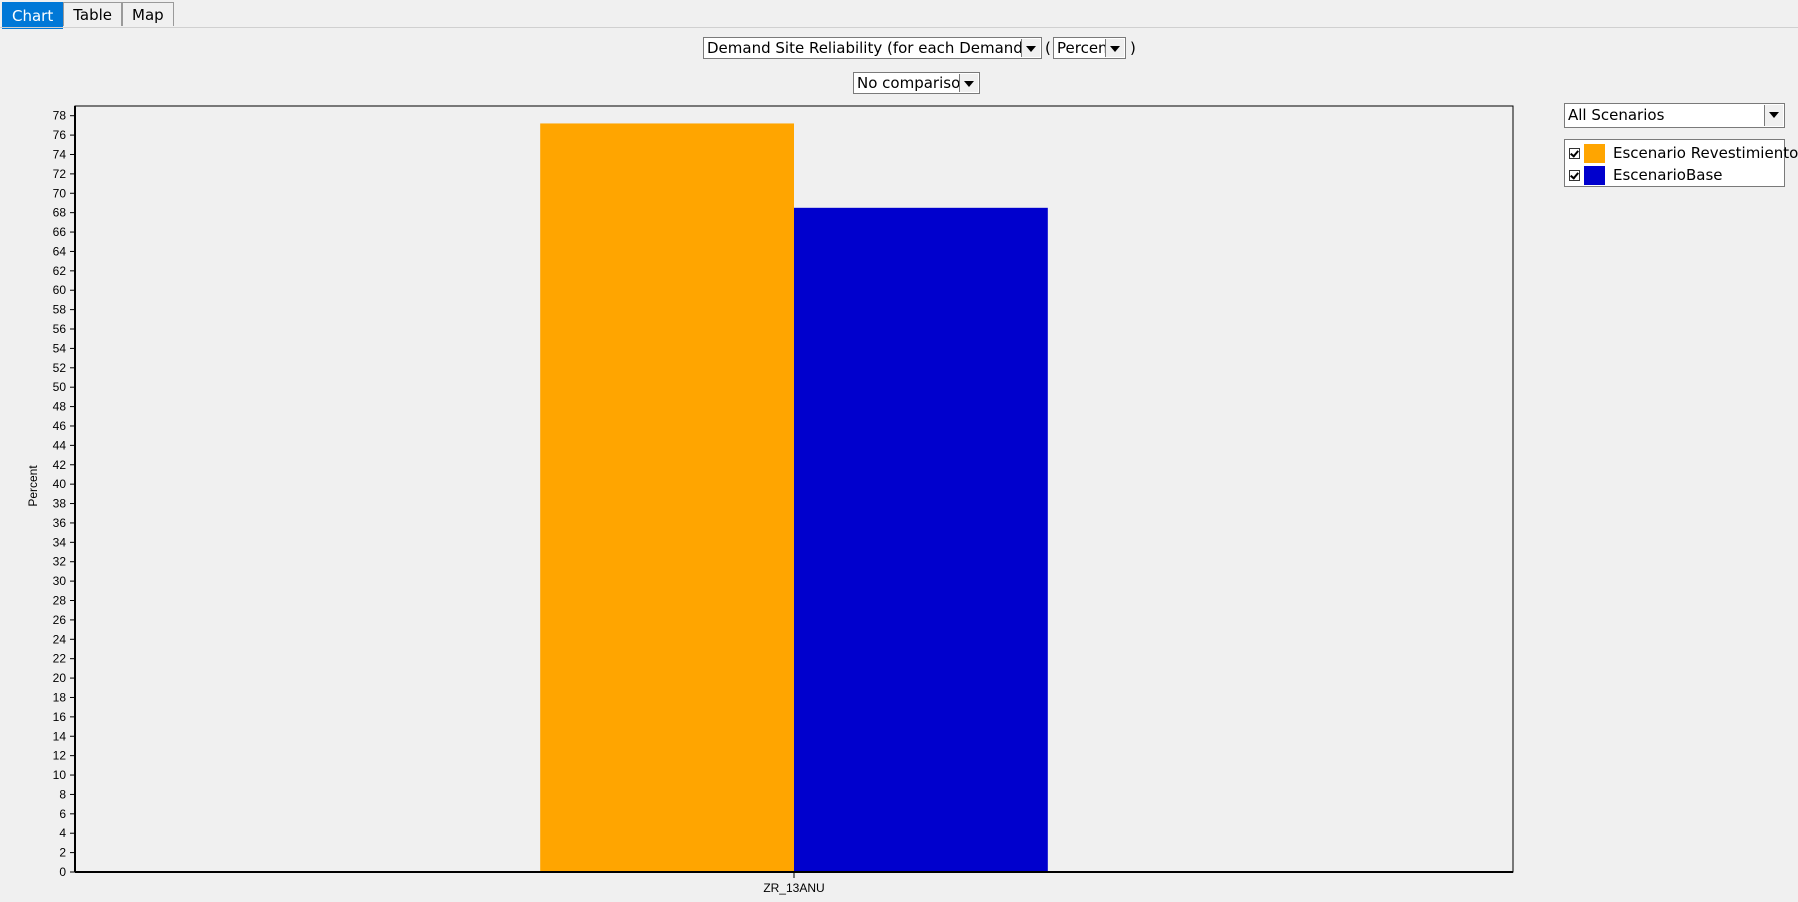 The image size is (1798, 902). I want to click on y-tick-label: 52, so click(60, 368).